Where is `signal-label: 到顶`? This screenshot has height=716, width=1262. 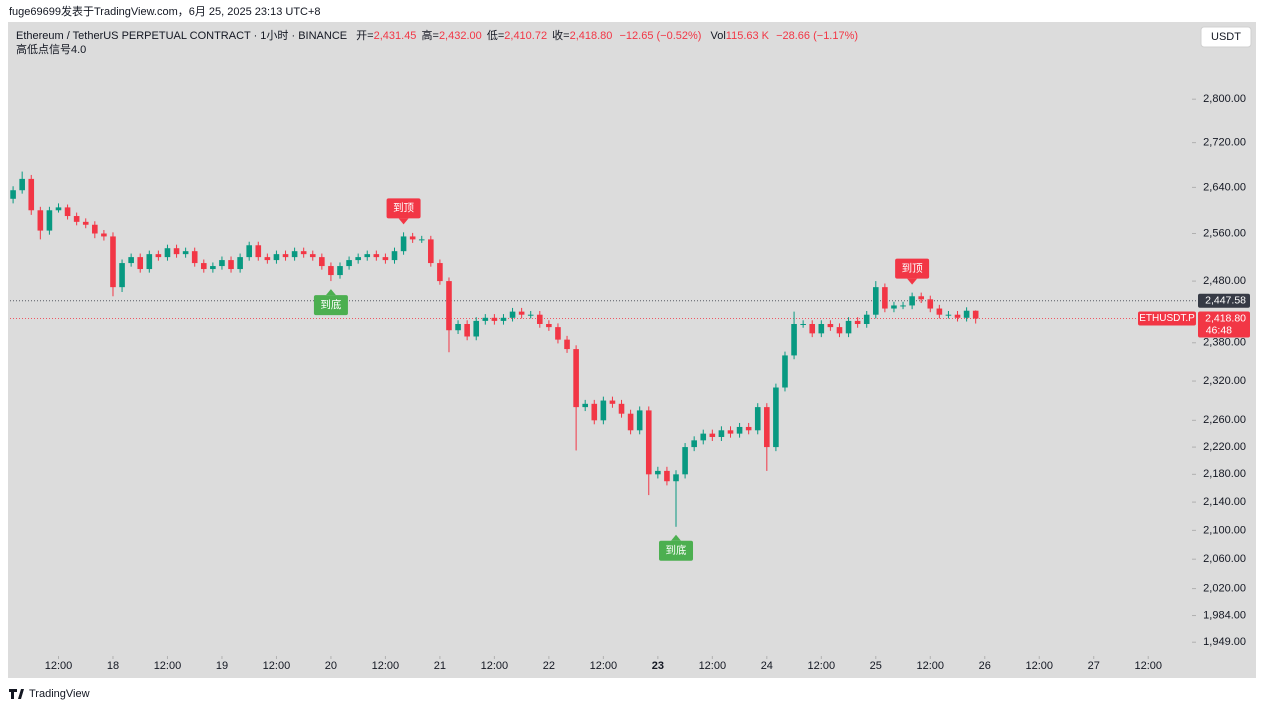 signal-label: 到顶 is located at coordinates (403, 208).